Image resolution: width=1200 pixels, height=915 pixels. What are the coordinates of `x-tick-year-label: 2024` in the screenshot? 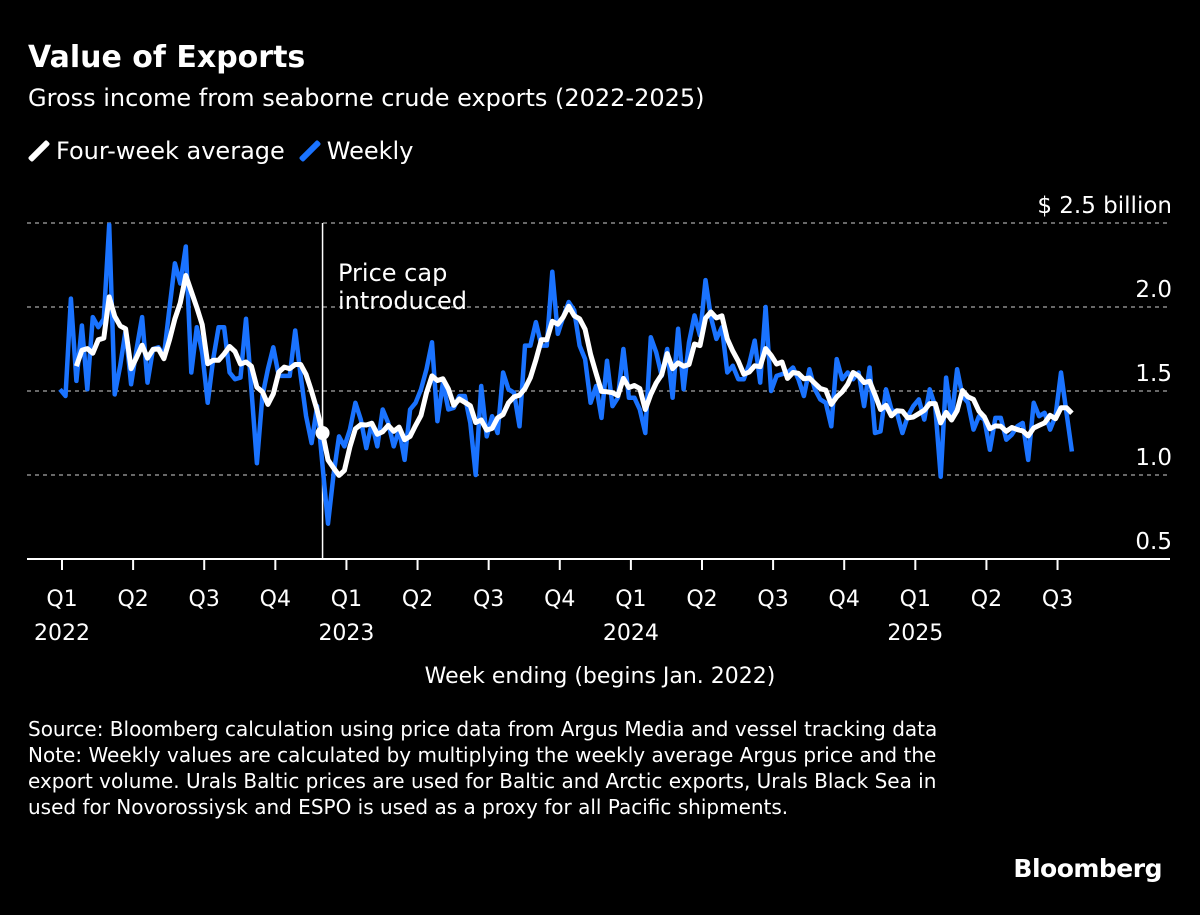 It's located at (631, 633).